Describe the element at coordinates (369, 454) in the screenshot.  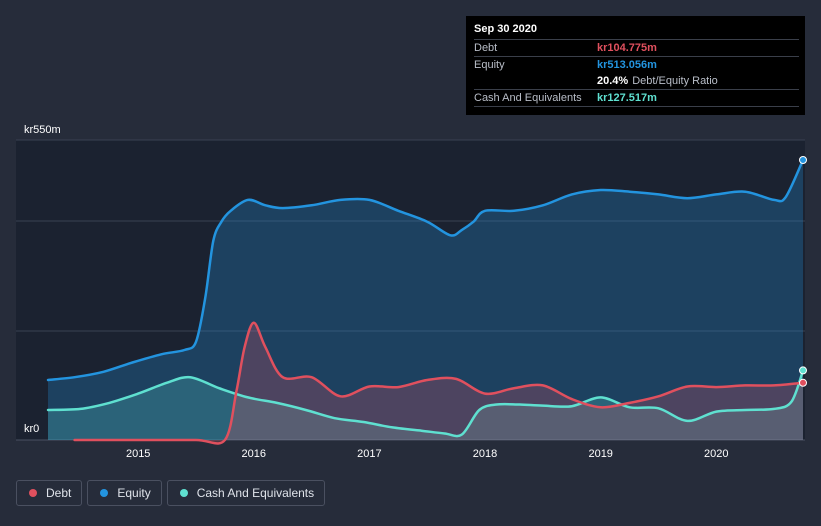
I see `x-tick-label: 2017` at that location.